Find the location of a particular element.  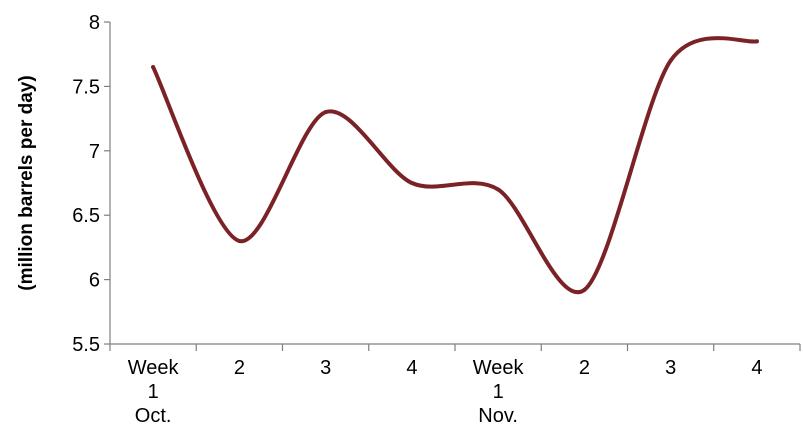

y-tick-label: 5.5 is located at coordinates (86, 345).